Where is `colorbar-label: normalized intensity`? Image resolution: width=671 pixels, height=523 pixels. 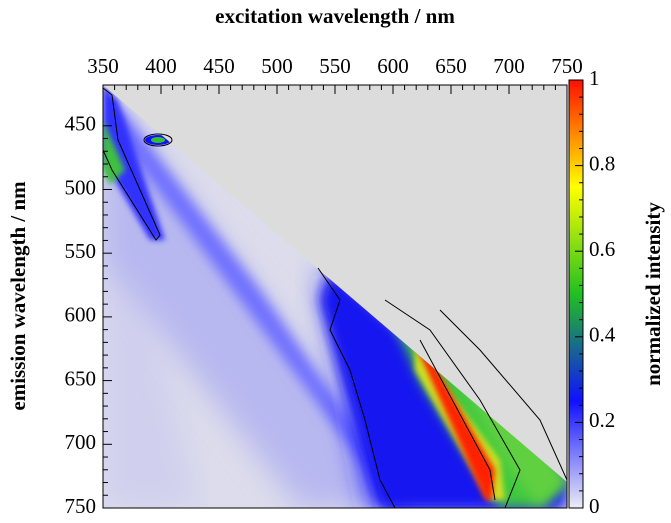
colorbar-label: normalized intensity is located at coordinates (653, 294).